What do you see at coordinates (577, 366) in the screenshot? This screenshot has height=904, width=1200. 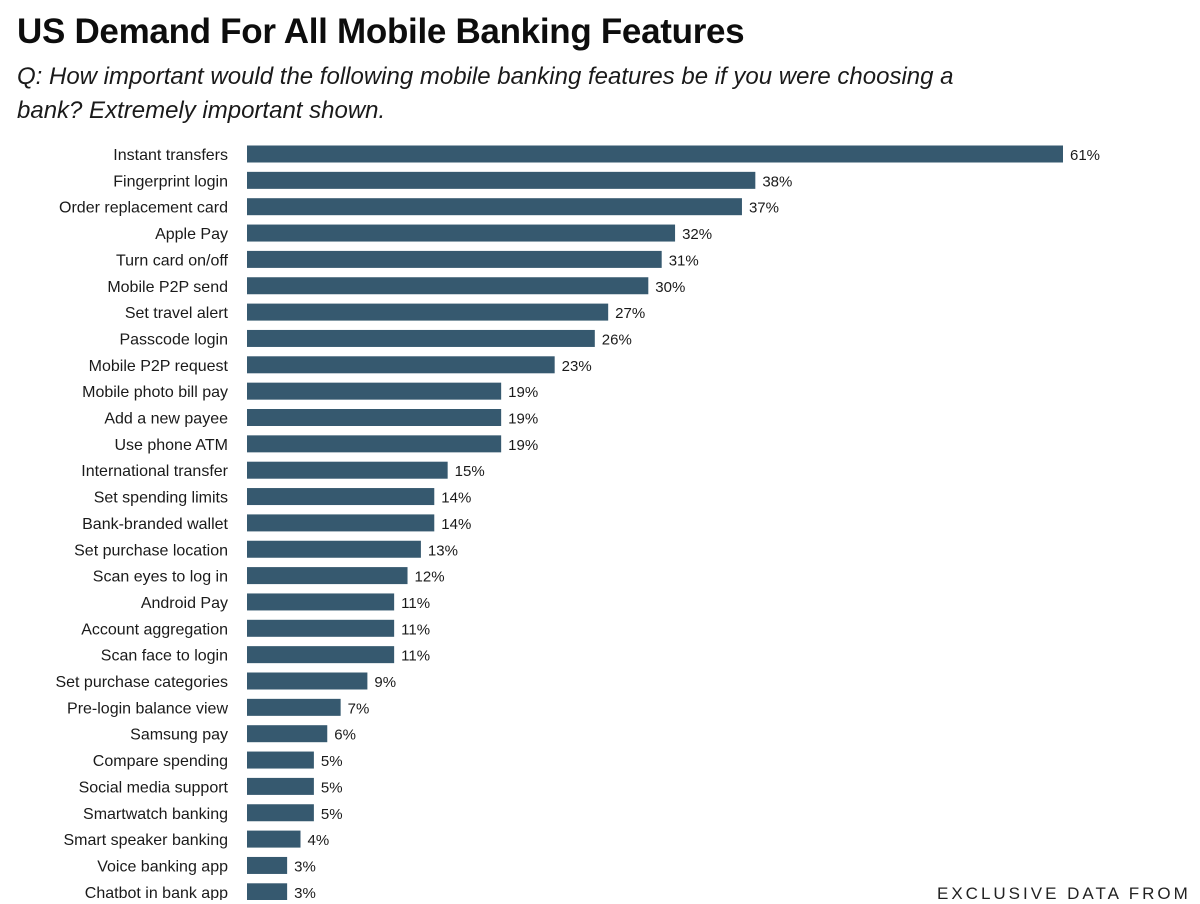 I see `value-label-mobile-p2p-request: 23%` at bounding box center [577, 366].